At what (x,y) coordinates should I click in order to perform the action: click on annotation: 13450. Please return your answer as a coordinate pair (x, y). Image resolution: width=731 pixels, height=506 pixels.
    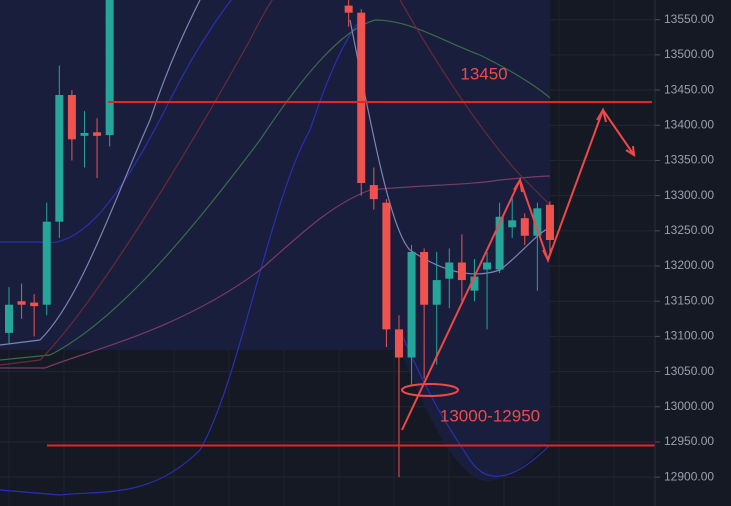
    Looking at the image, I should click on (483, 73).